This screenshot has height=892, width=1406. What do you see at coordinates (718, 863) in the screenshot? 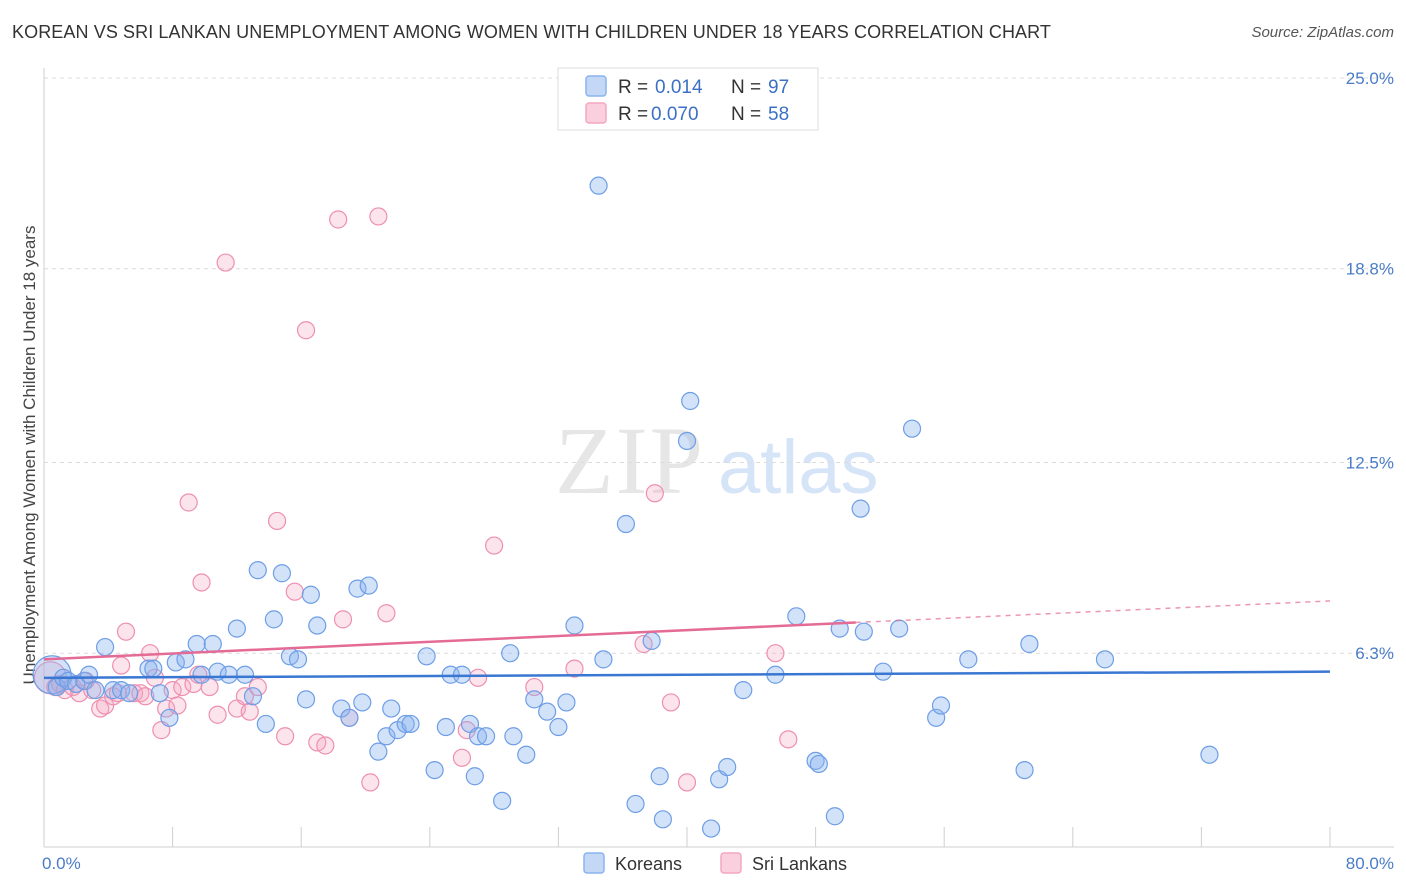
I see `x-tick-labels: 0.0% 80.0%` at bounding box center [718, 863].